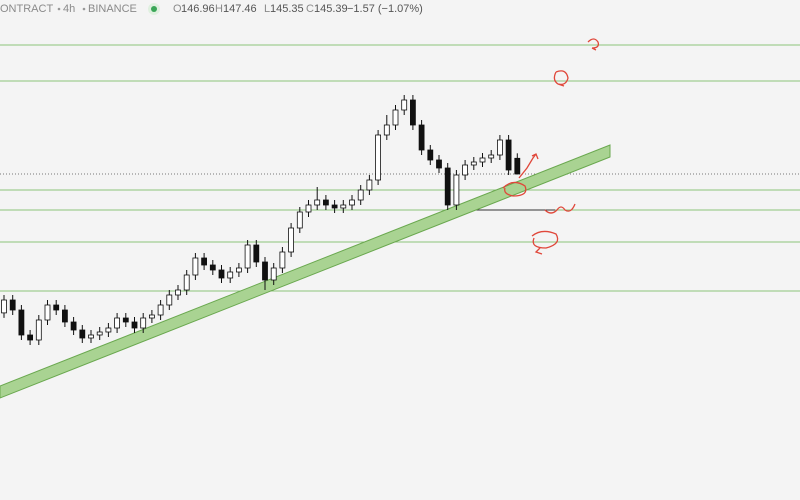 Image resolution: width=800 pixels, height=500 pixels. I want to click on close-value: 145.39, so click(331, 9).